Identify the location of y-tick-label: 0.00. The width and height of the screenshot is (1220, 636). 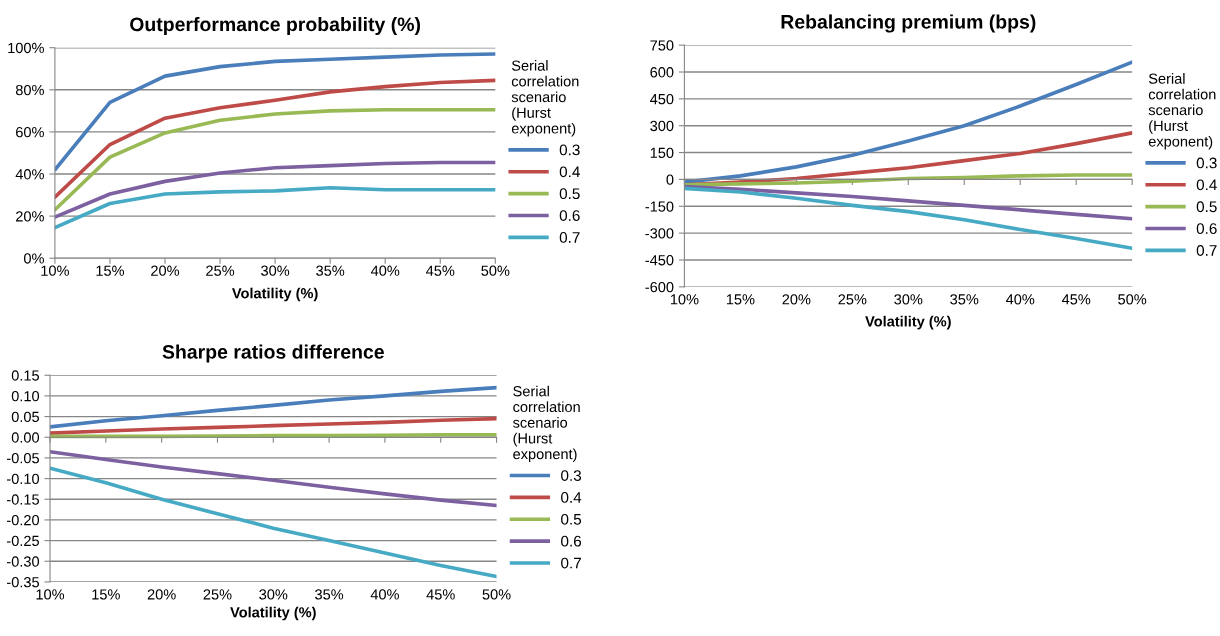
(25, 437).